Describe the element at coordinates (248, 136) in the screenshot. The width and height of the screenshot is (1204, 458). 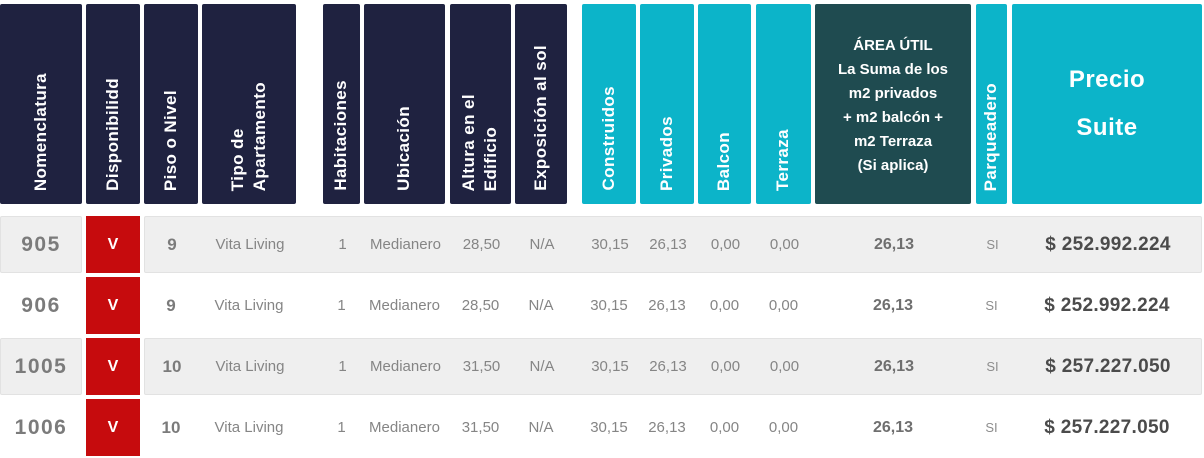
I see `column-label: Tipo de Apartamento` at that location.